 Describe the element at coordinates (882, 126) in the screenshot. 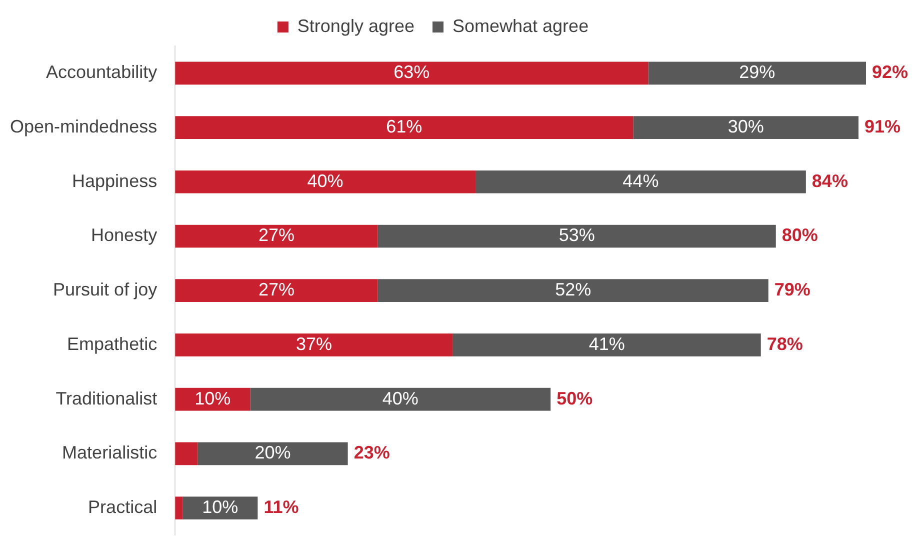

I see `total-label: 91%` at that location.